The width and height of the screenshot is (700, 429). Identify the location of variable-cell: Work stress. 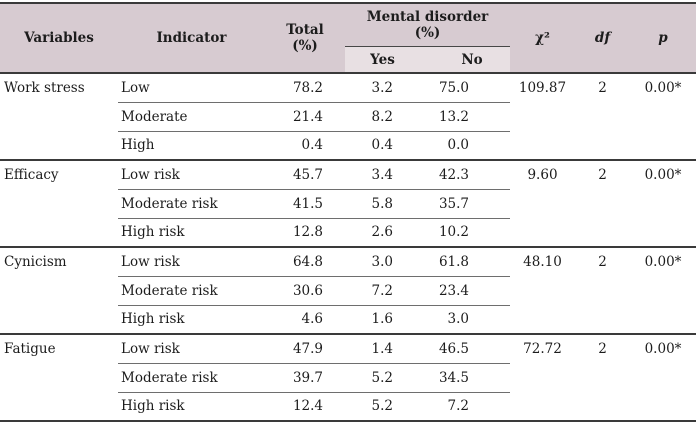
(59, 117).